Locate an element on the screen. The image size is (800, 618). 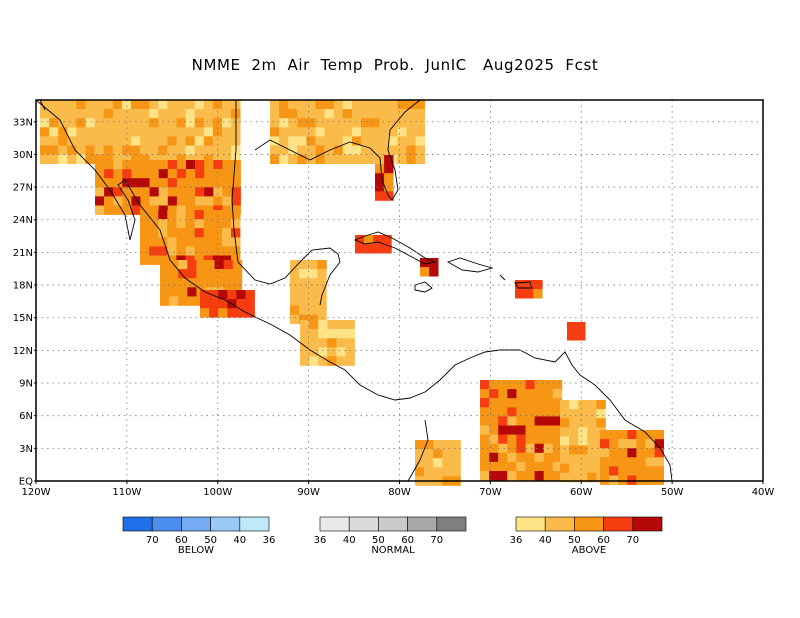
legend-tick-label: 36 is located at coordinates (516, 540).